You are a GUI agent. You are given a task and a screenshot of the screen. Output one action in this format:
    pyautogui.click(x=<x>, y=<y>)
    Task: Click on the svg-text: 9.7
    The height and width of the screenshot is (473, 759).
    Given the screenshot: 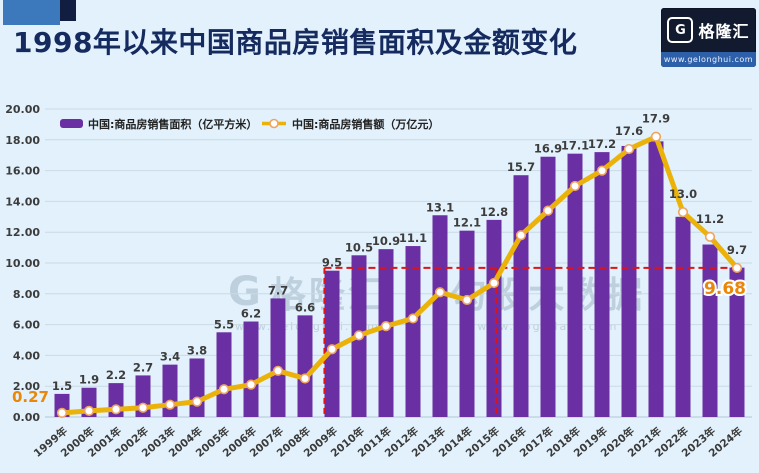 What is the action you would take?
    pyautogui.click(x=737, y=250)
    